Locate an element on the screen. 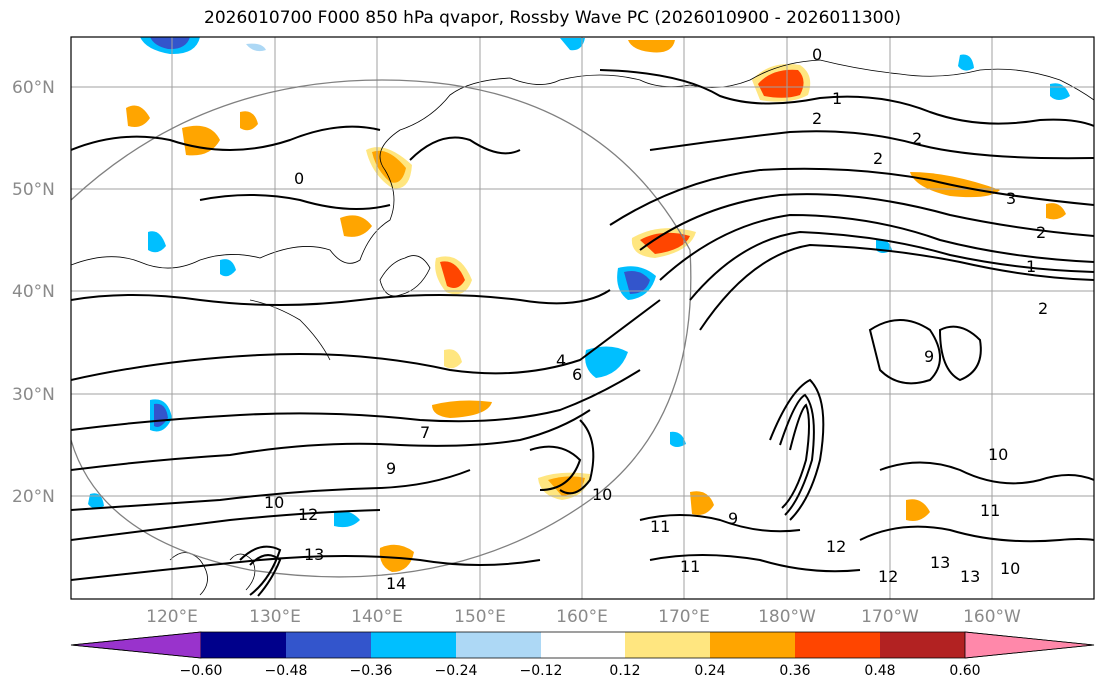 The height and width of the screenshot is (692, 1105). lon-label: 170°E is located at coordinates (684, 617).